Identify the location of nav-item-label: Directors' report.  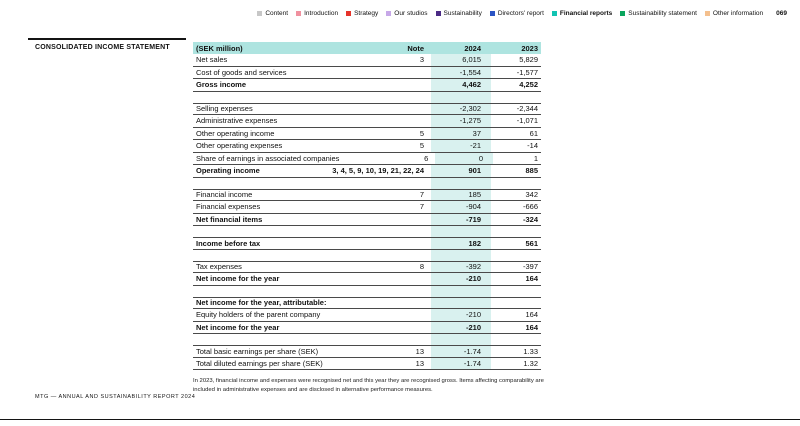
(520, 13).